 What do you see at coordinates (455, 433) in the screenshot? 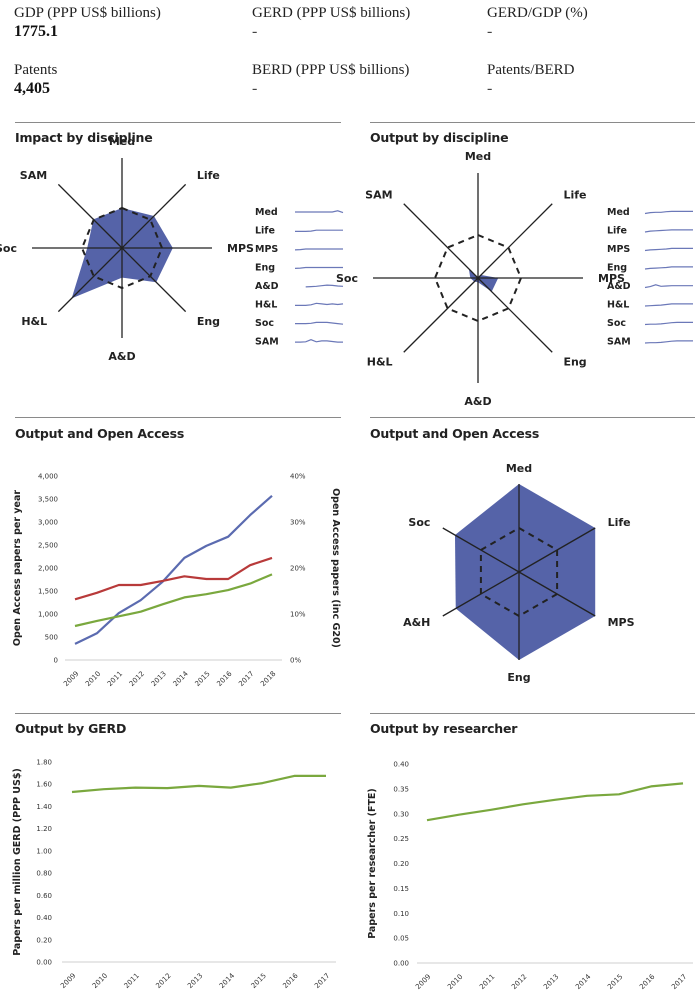
I see `section-title-open-access-radar: Output and Open Access` at bounding box center [455, 433].